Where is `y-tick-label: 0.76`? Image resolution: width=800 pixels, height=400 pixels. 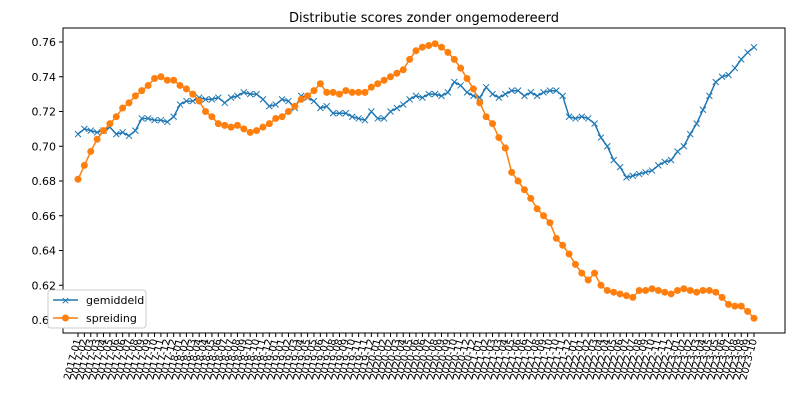
y-tick-label: 0.76 is located at coordinates (44, 42).